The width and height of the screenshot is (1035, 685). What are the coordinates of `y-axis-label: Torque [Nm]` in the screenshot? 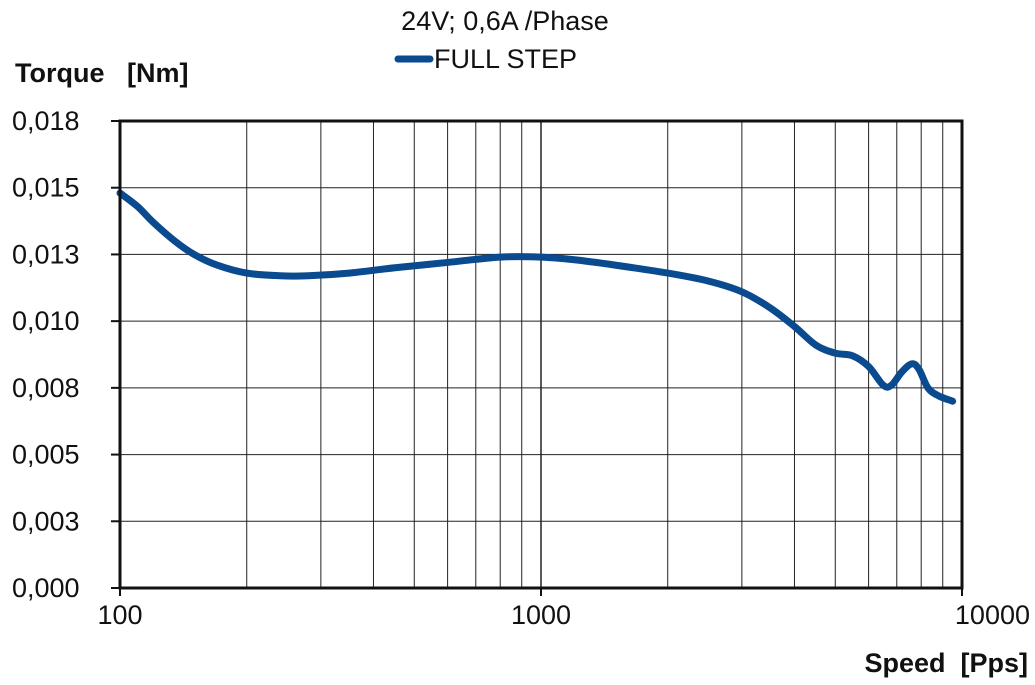 It's located at (101, 73).